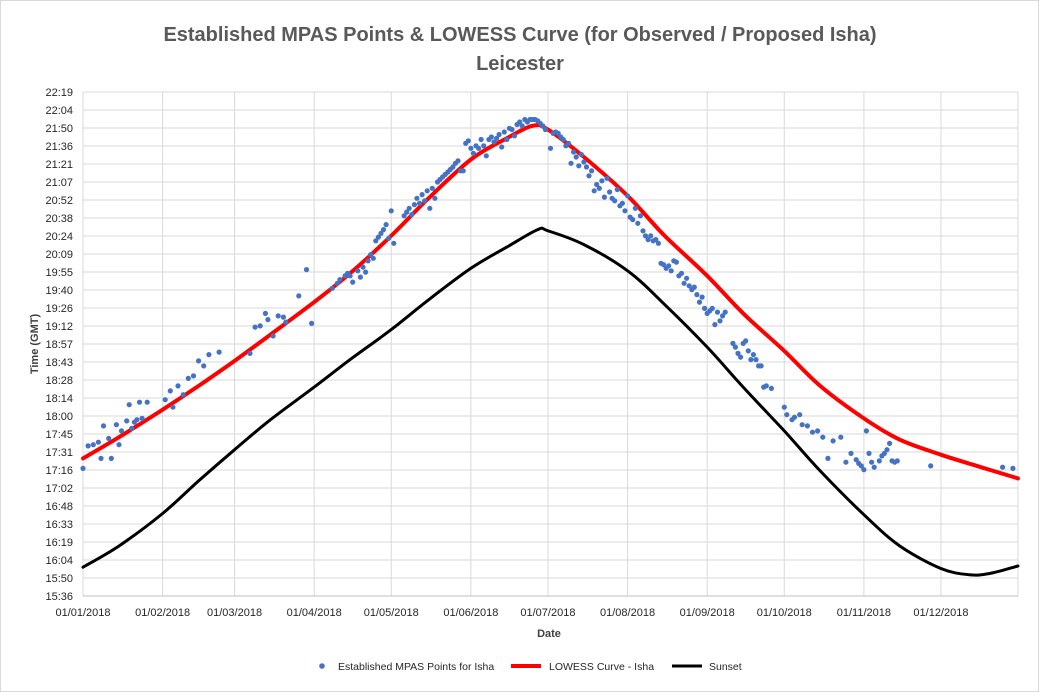 The height and width of the screenshot is (692, 1039). I want to click on x-tick-label: 01/09/2018, so click(707, 613).